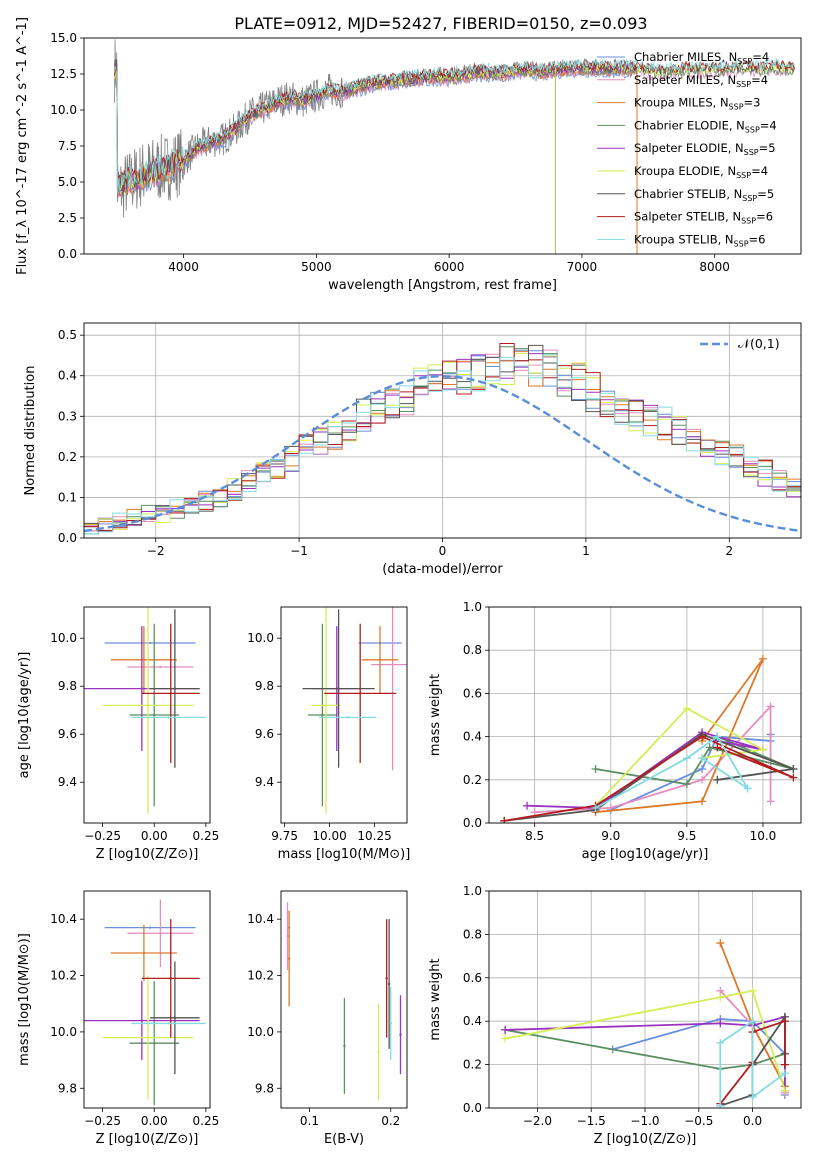 Image resolution: width=819 pixels, height=1170 pixels. Describe the element at coordinates (586, 551) in the screenshot. I see `x-tick-label: 1` at that location.